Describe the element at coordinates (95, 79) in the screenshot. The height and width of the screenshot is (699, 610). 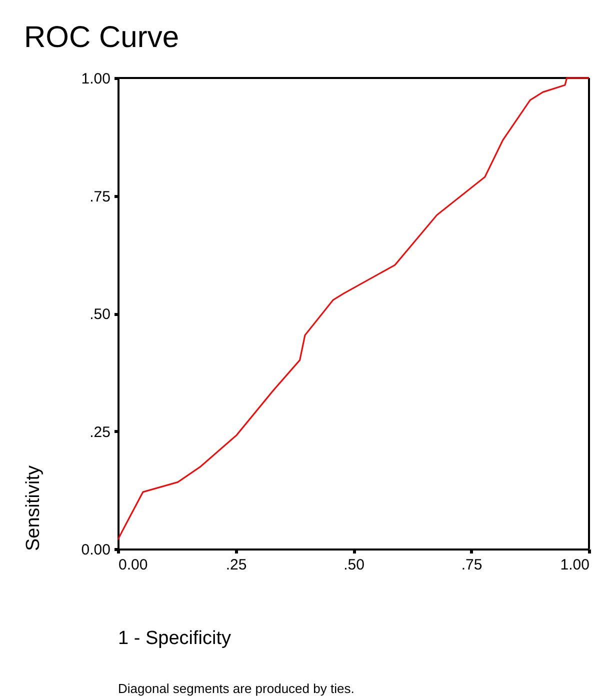
I see `y-tick-label: 1.00` at that location.